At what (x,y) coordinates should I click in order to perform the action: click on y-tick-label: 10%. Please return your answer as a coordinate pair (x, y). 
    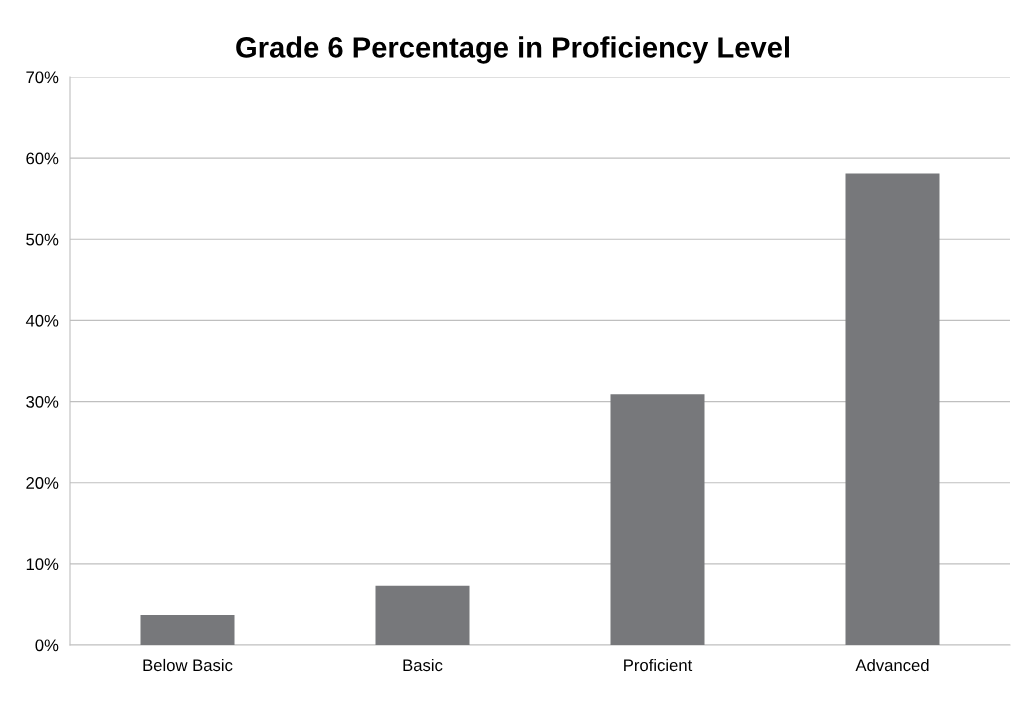
    Looking at the image, I should click on (42, 564).